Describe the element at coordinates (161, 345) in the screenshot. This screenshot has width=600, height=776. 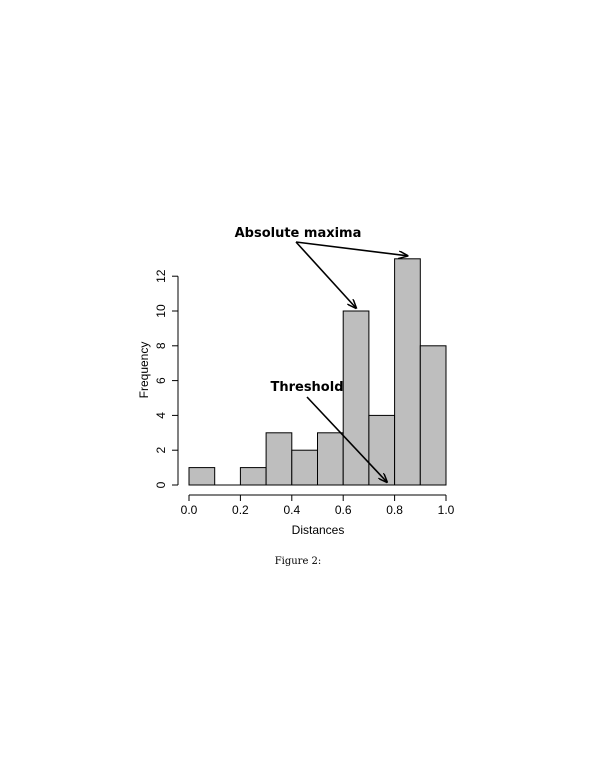
I see `y-tick-label: 8` at that location.